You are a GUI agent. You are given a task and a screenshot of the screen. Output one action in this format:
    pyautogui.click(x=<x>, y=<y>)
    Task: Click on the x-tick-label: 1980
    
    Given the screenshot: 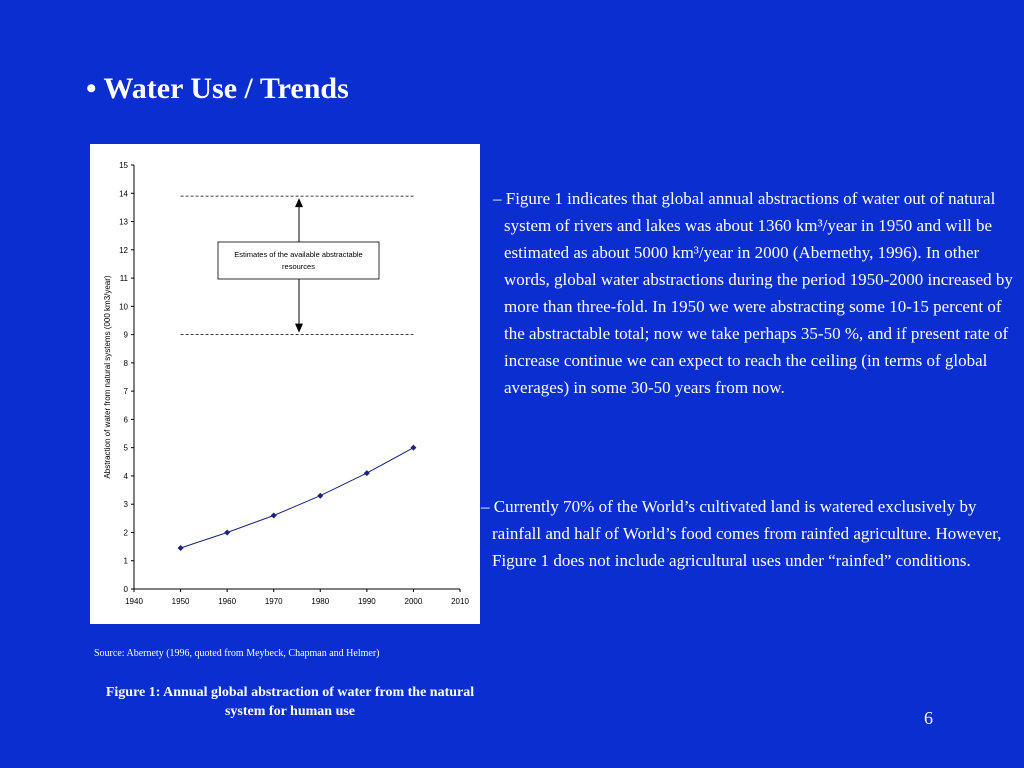 What is the action you would take?
    pyautogui.click(x=320, y=601)
    